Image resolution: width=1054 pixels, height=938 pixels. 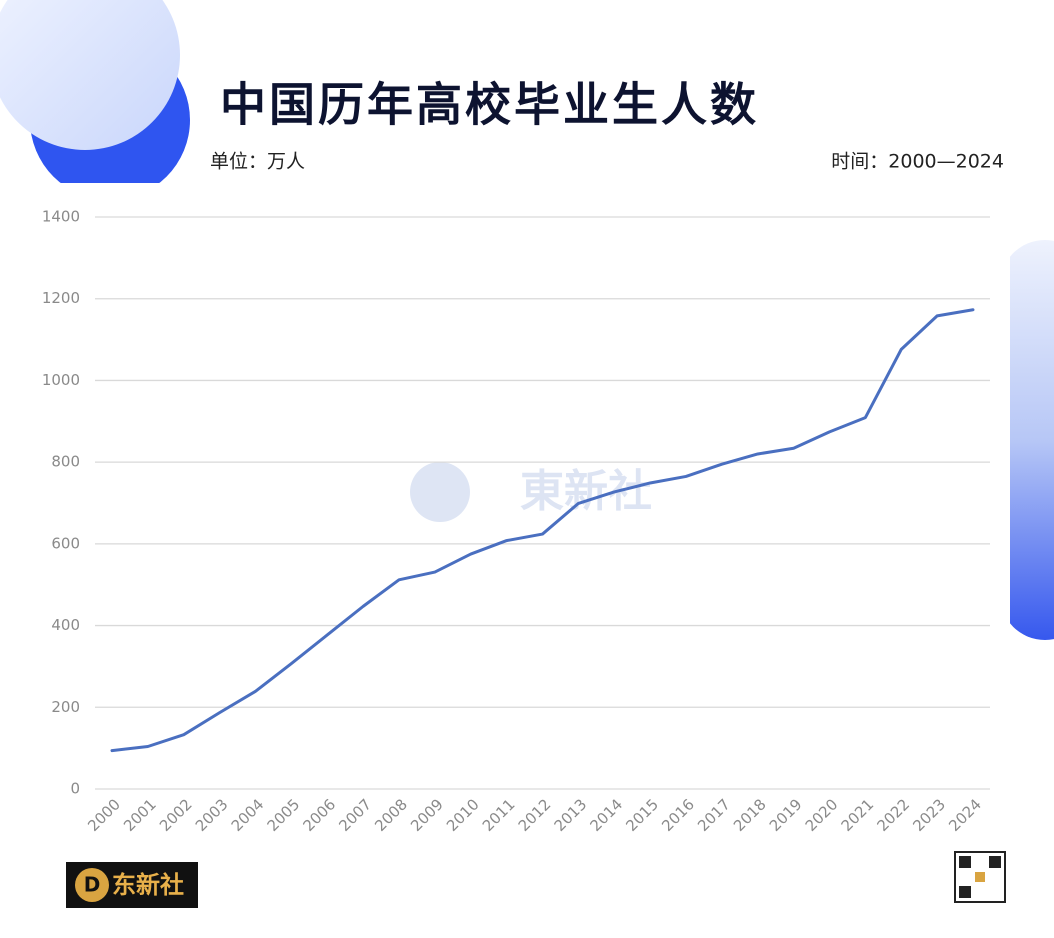 What do you see at coordinates (65, 543) in the screenshot?
I see `y-tick-label: 600` at bounding box center [65, 543].